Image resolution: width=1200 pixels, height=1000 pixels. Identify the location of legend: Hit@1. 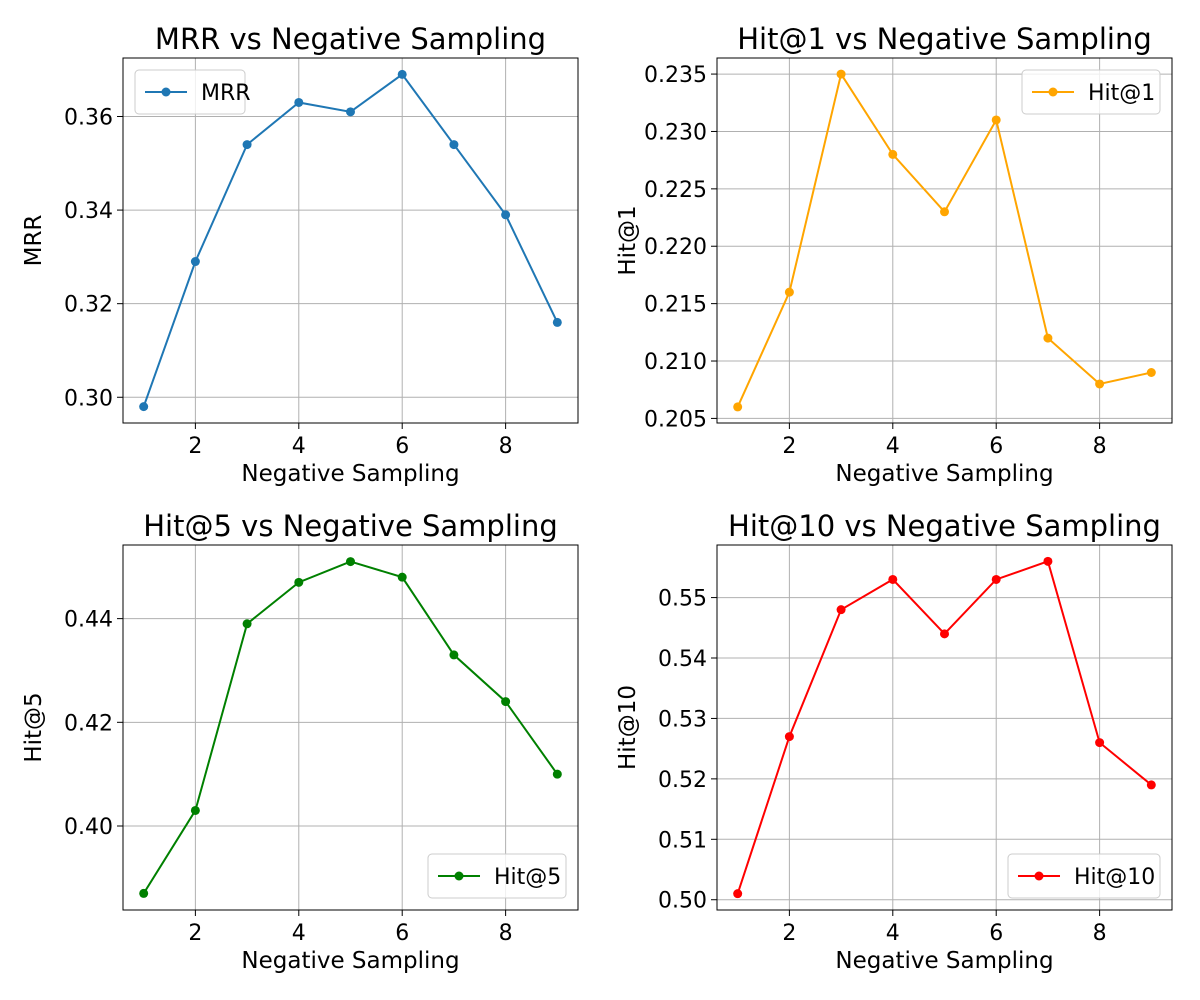
(1091, 92).